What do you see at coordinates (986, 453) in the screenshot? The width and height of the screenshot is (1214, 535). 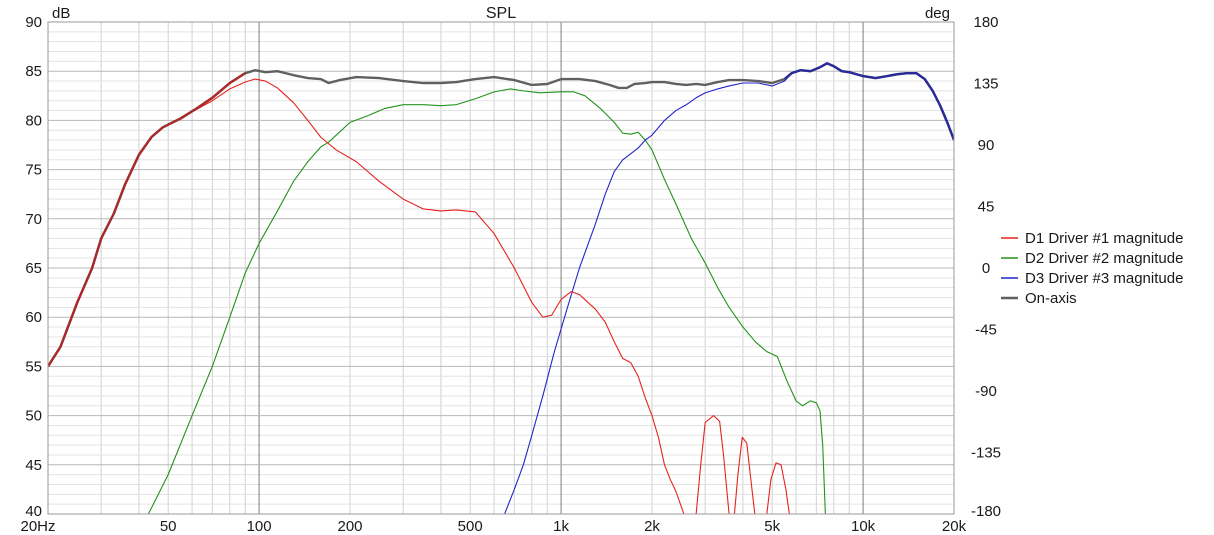 I see `y2-tick-label: -135` at bounding box center [986, 453].